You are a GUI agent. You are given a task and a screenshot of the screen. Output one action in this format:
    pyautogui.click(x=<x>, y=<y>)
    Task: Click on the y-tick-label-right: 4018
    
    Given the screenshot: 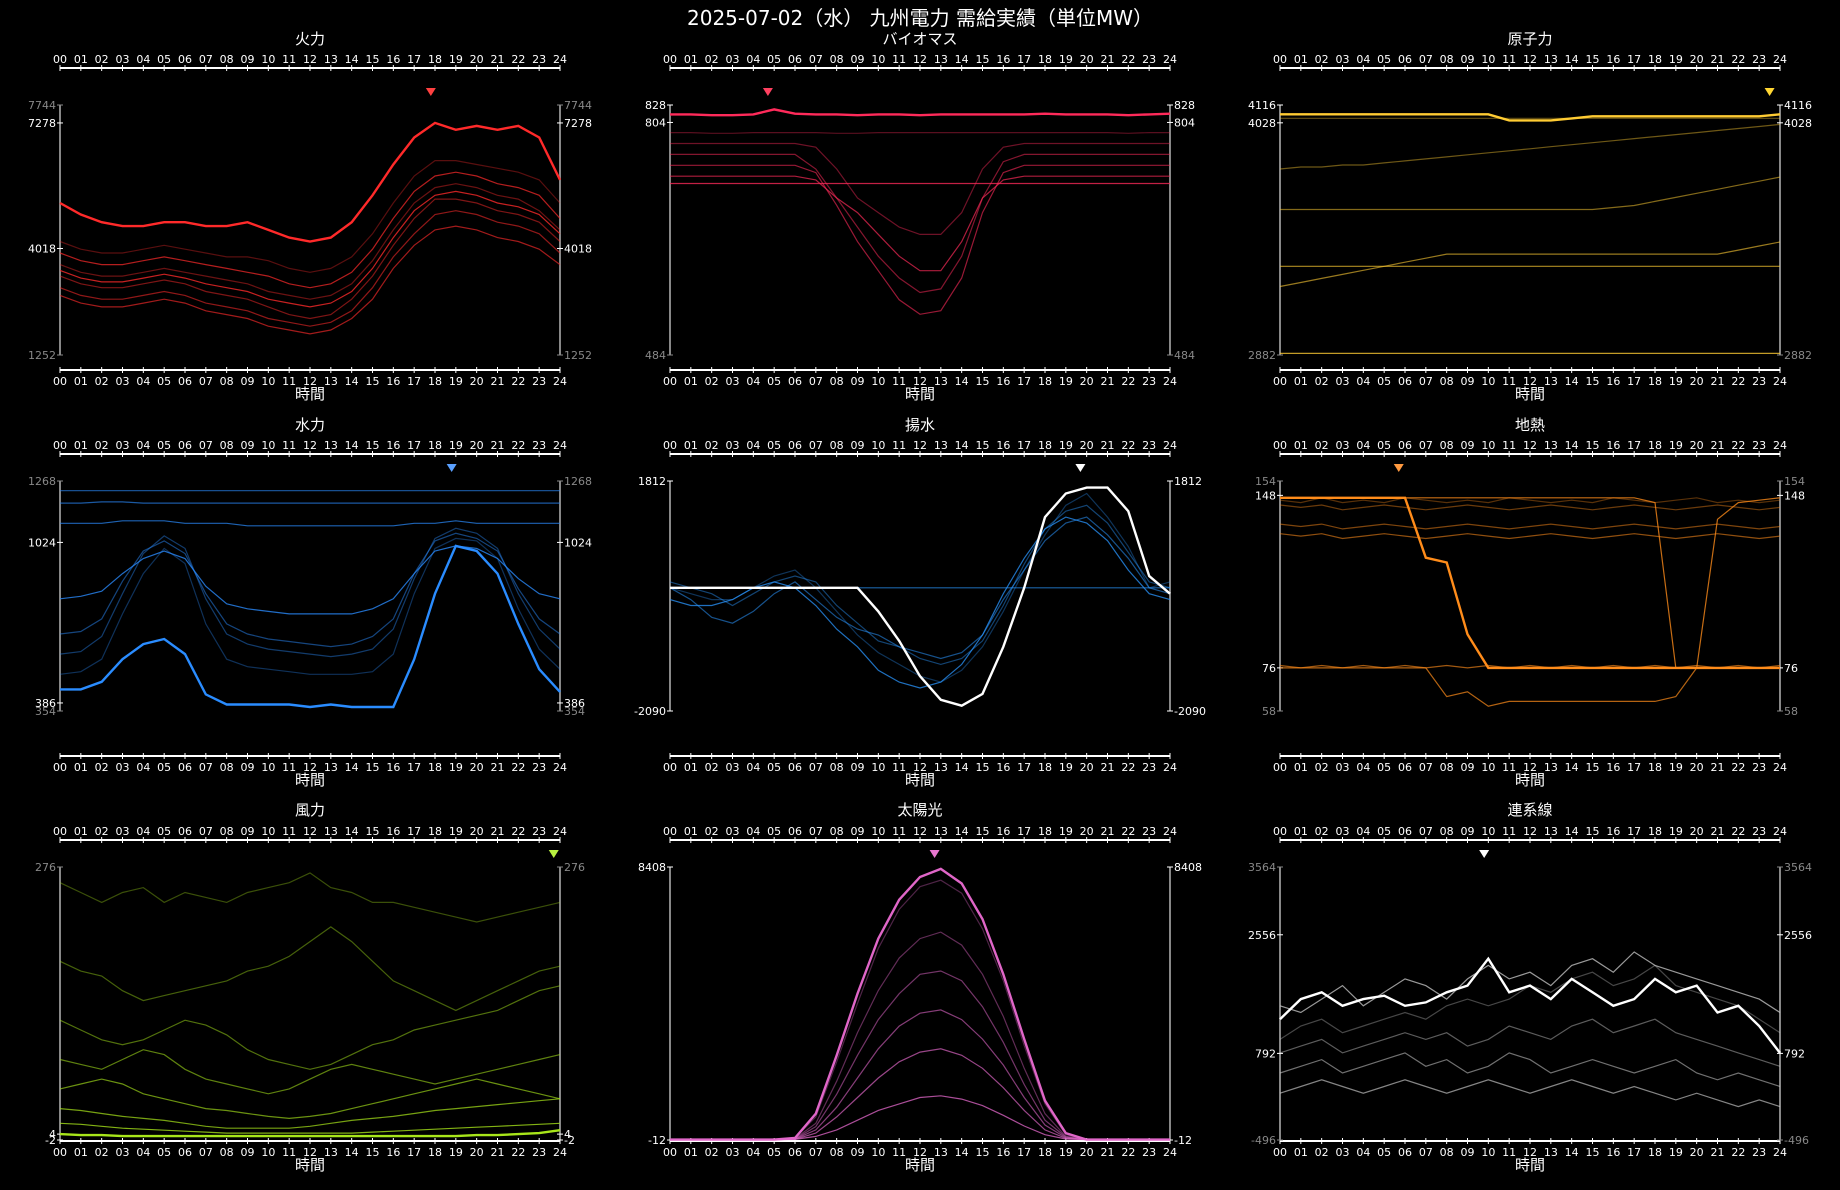 What is the action you would take?
    pyautogui.click(x=578, y=248)
    